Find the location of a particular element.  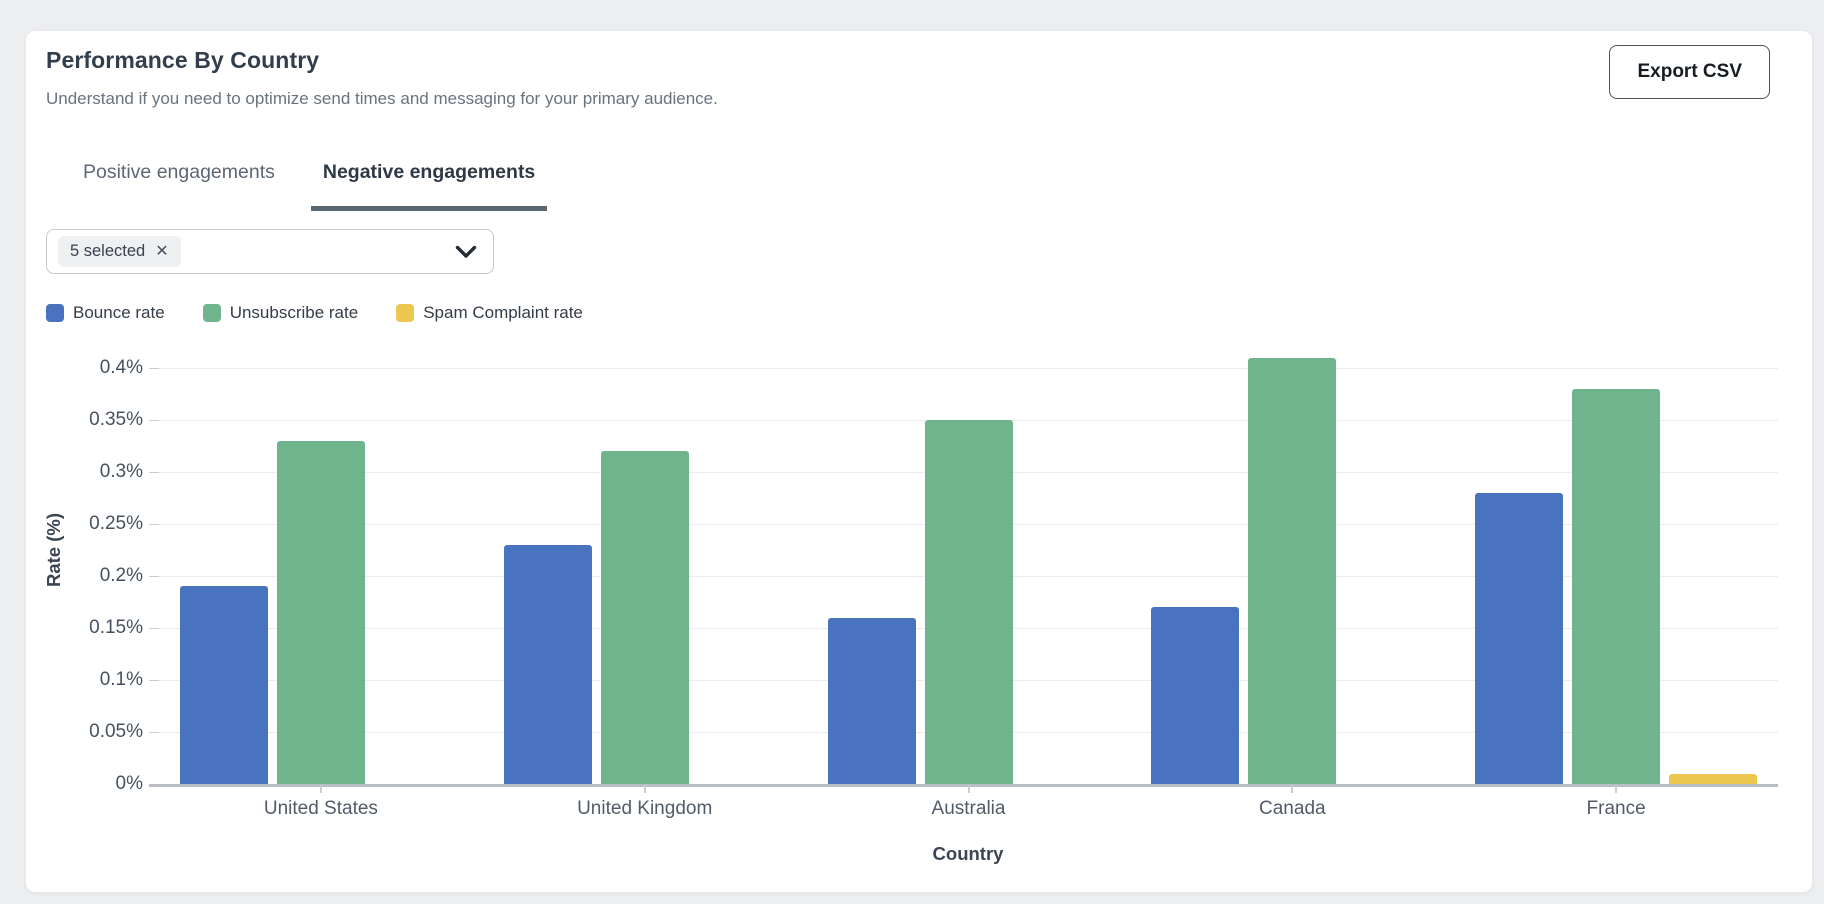

x-tick-label-france: France is located at coordinates (1616, 808).